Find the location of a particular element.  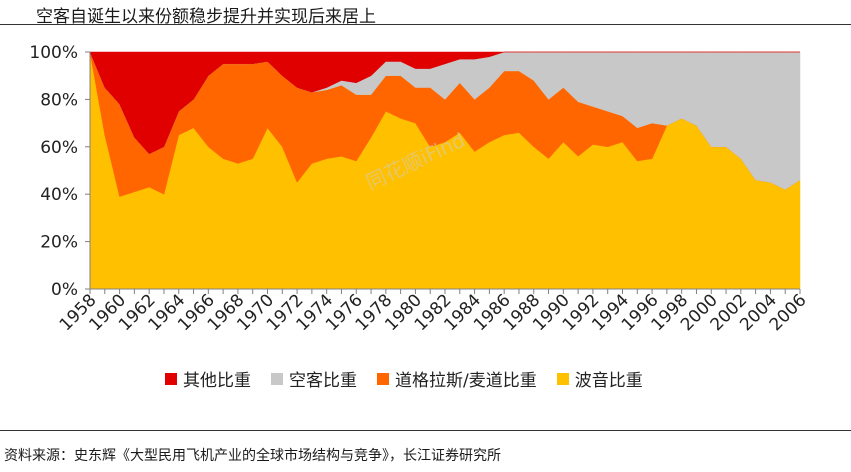

legend-item: 波音比重 is located at coordinates (599, 378).